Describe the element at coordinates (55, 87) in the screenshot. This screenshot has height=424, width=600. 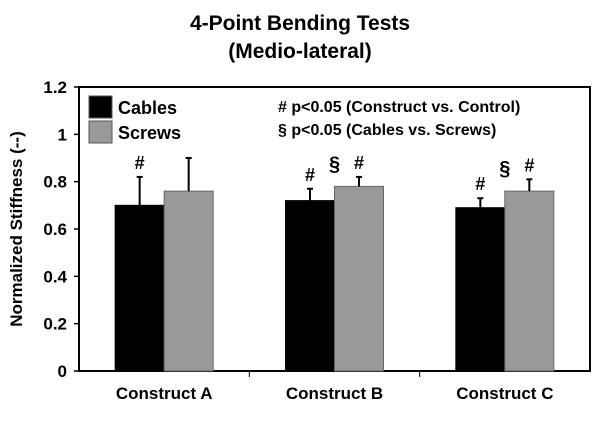
I see `y-tick-label: 1.2` at that location.